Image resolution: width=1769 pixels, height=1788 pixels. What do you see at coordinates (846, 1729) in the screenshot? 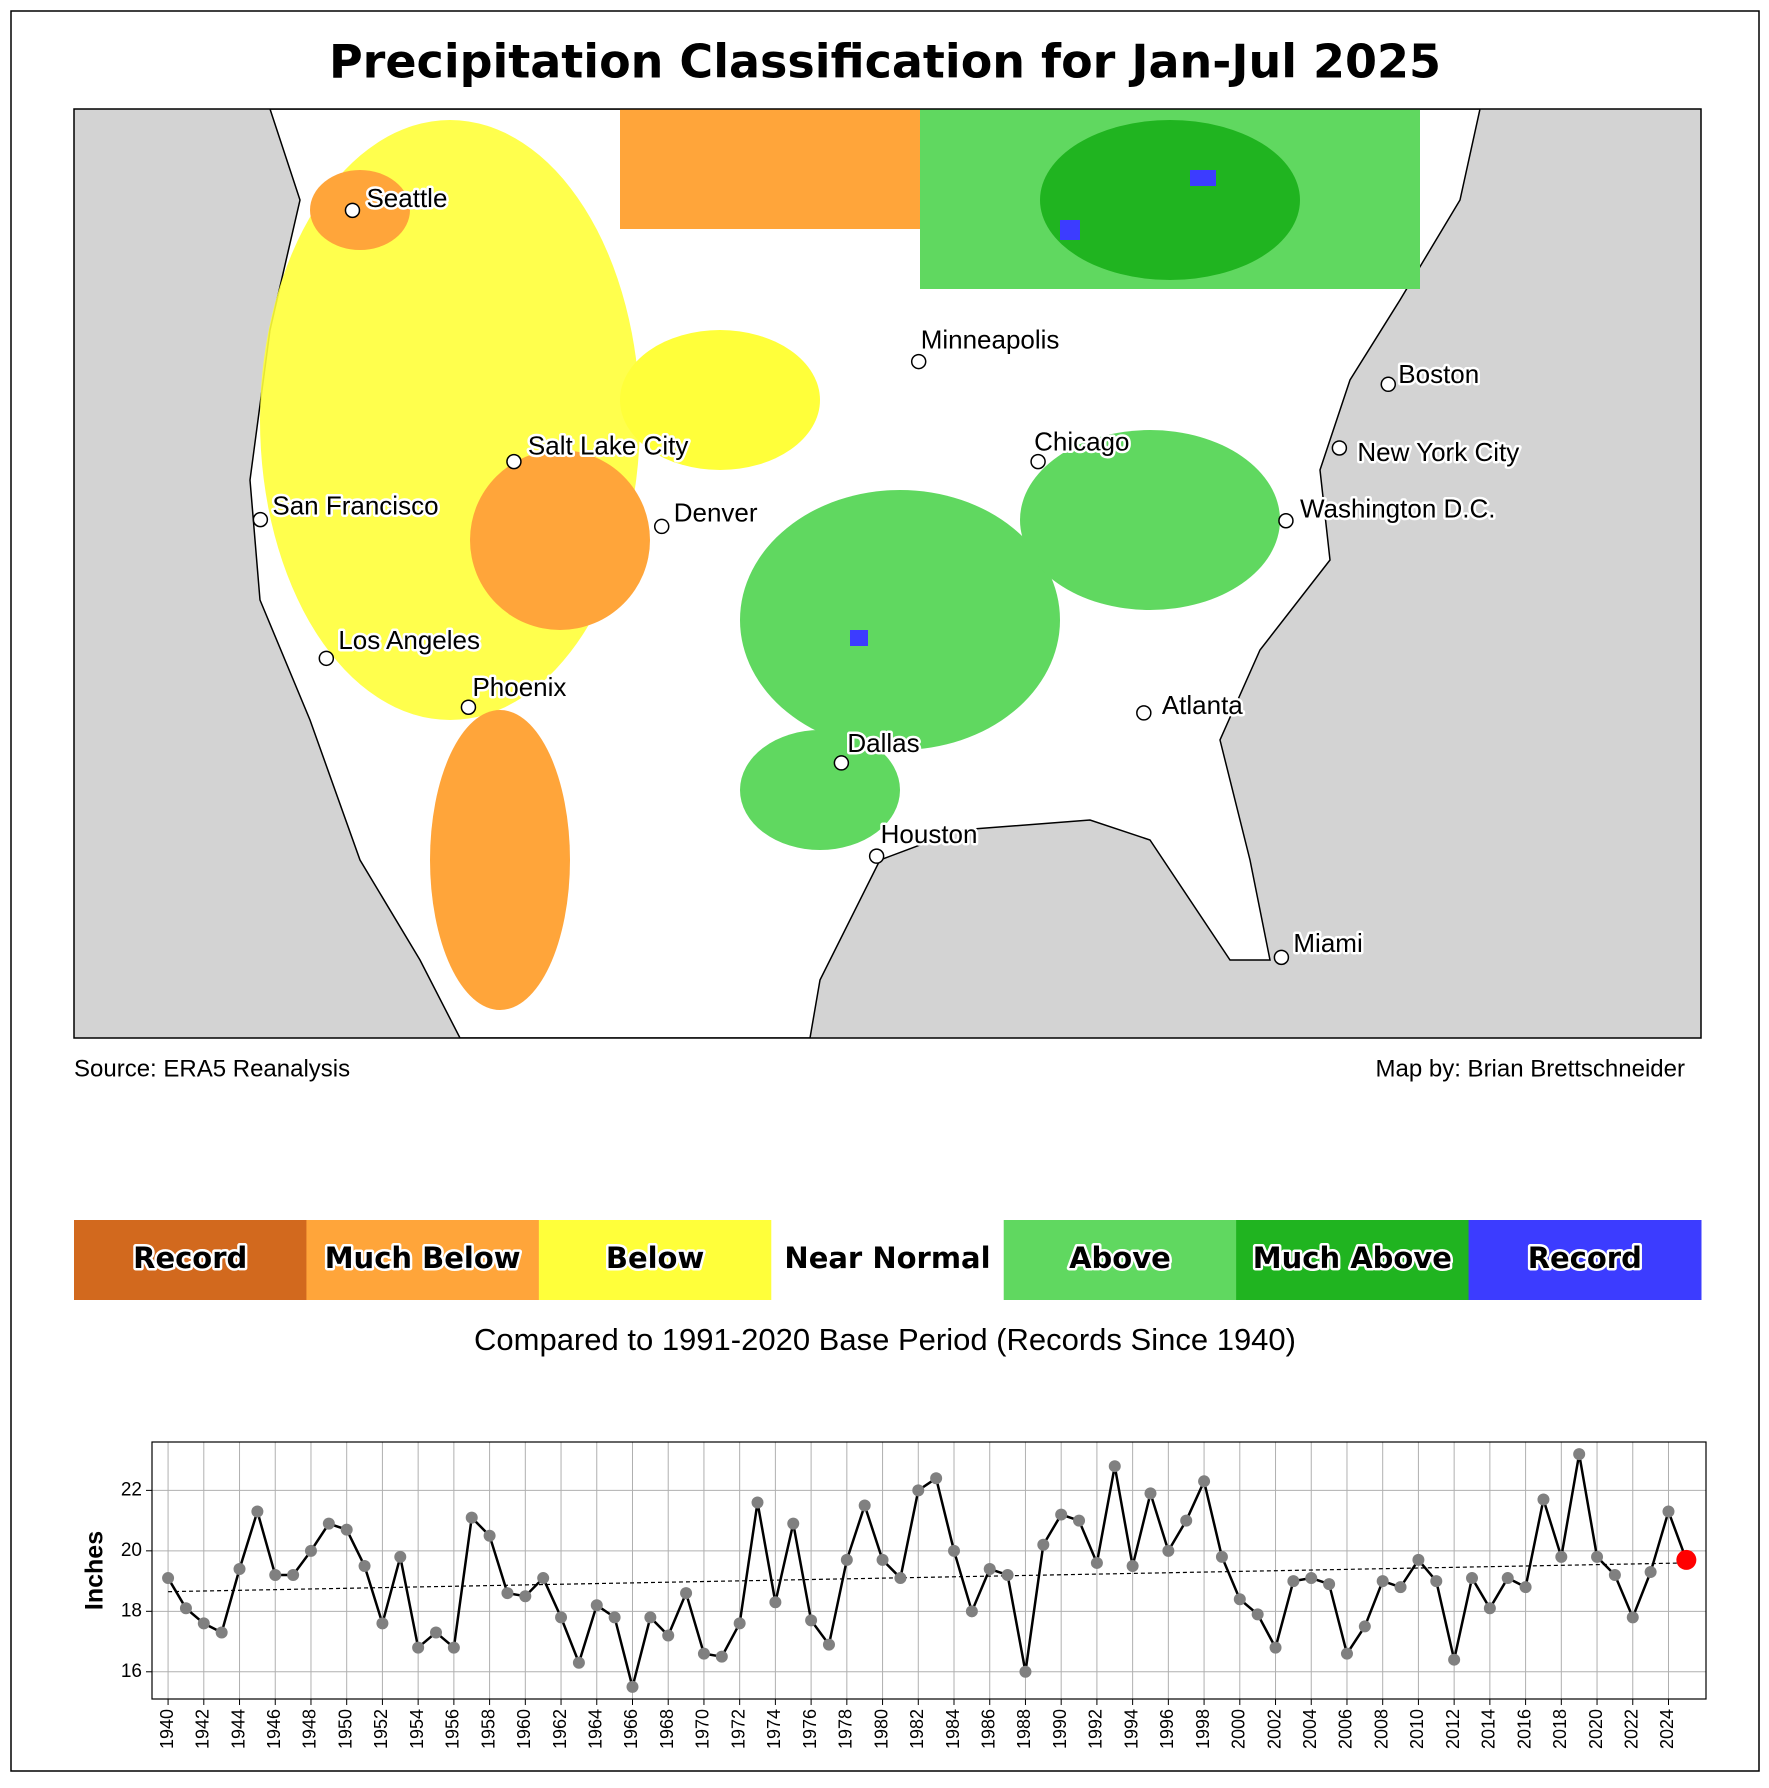
I see `x-tick-label: 1978` at bounding box center [846, 1729].